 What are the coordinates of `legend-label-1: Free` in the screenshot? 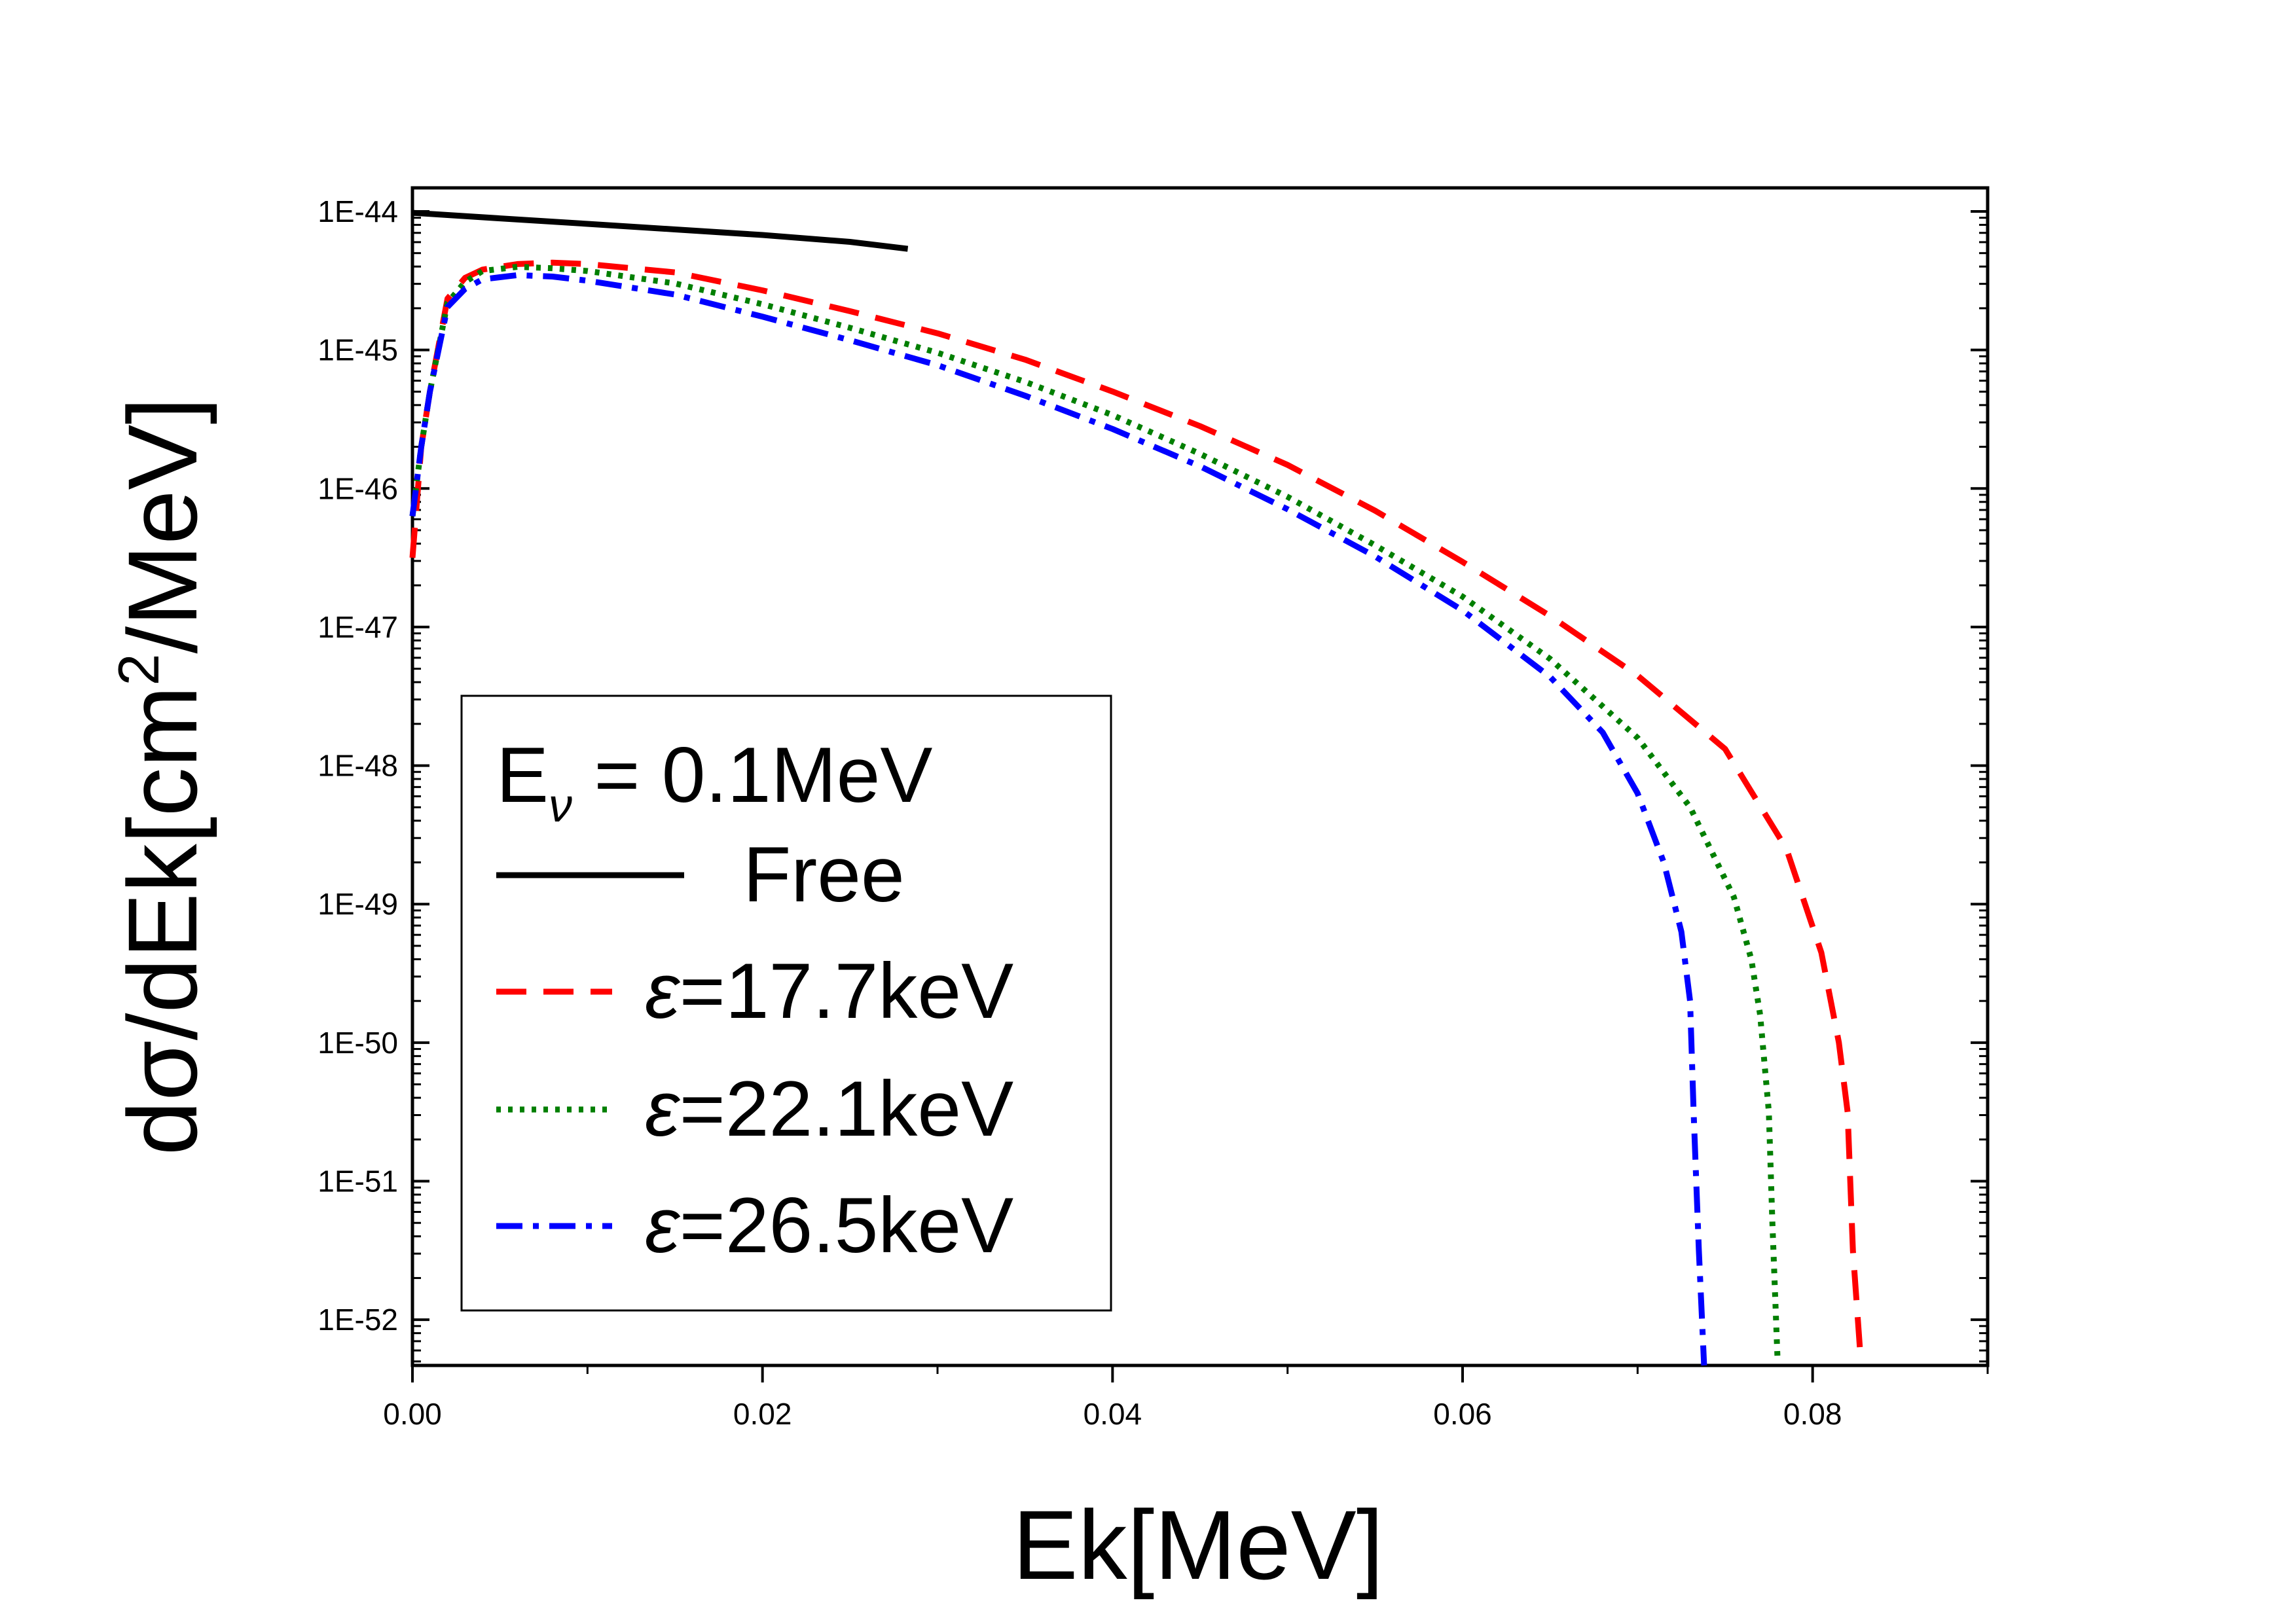 It's located at (824, 874).